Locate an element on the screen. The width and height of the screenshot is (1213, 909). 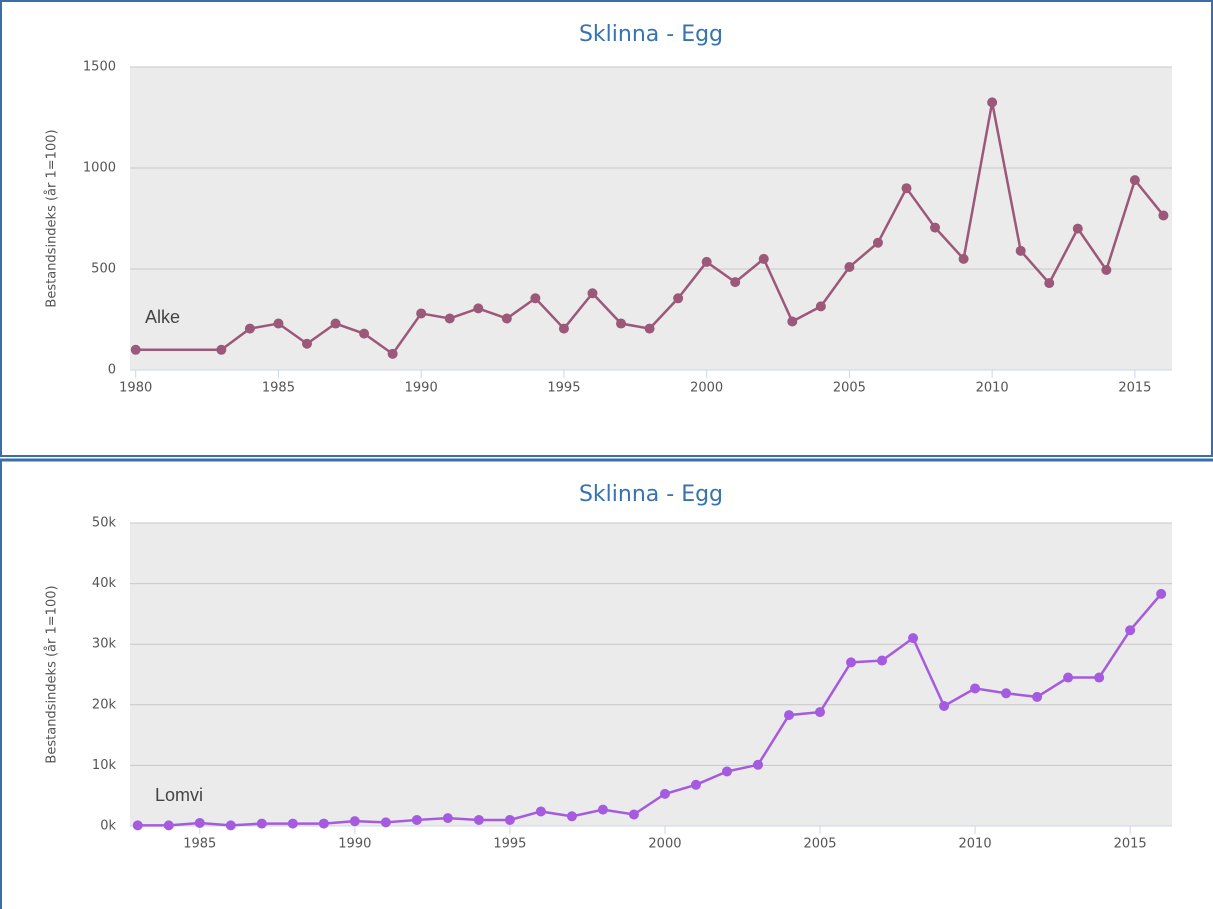
y-tick-label: 50k is located at coordinates (104, 523).